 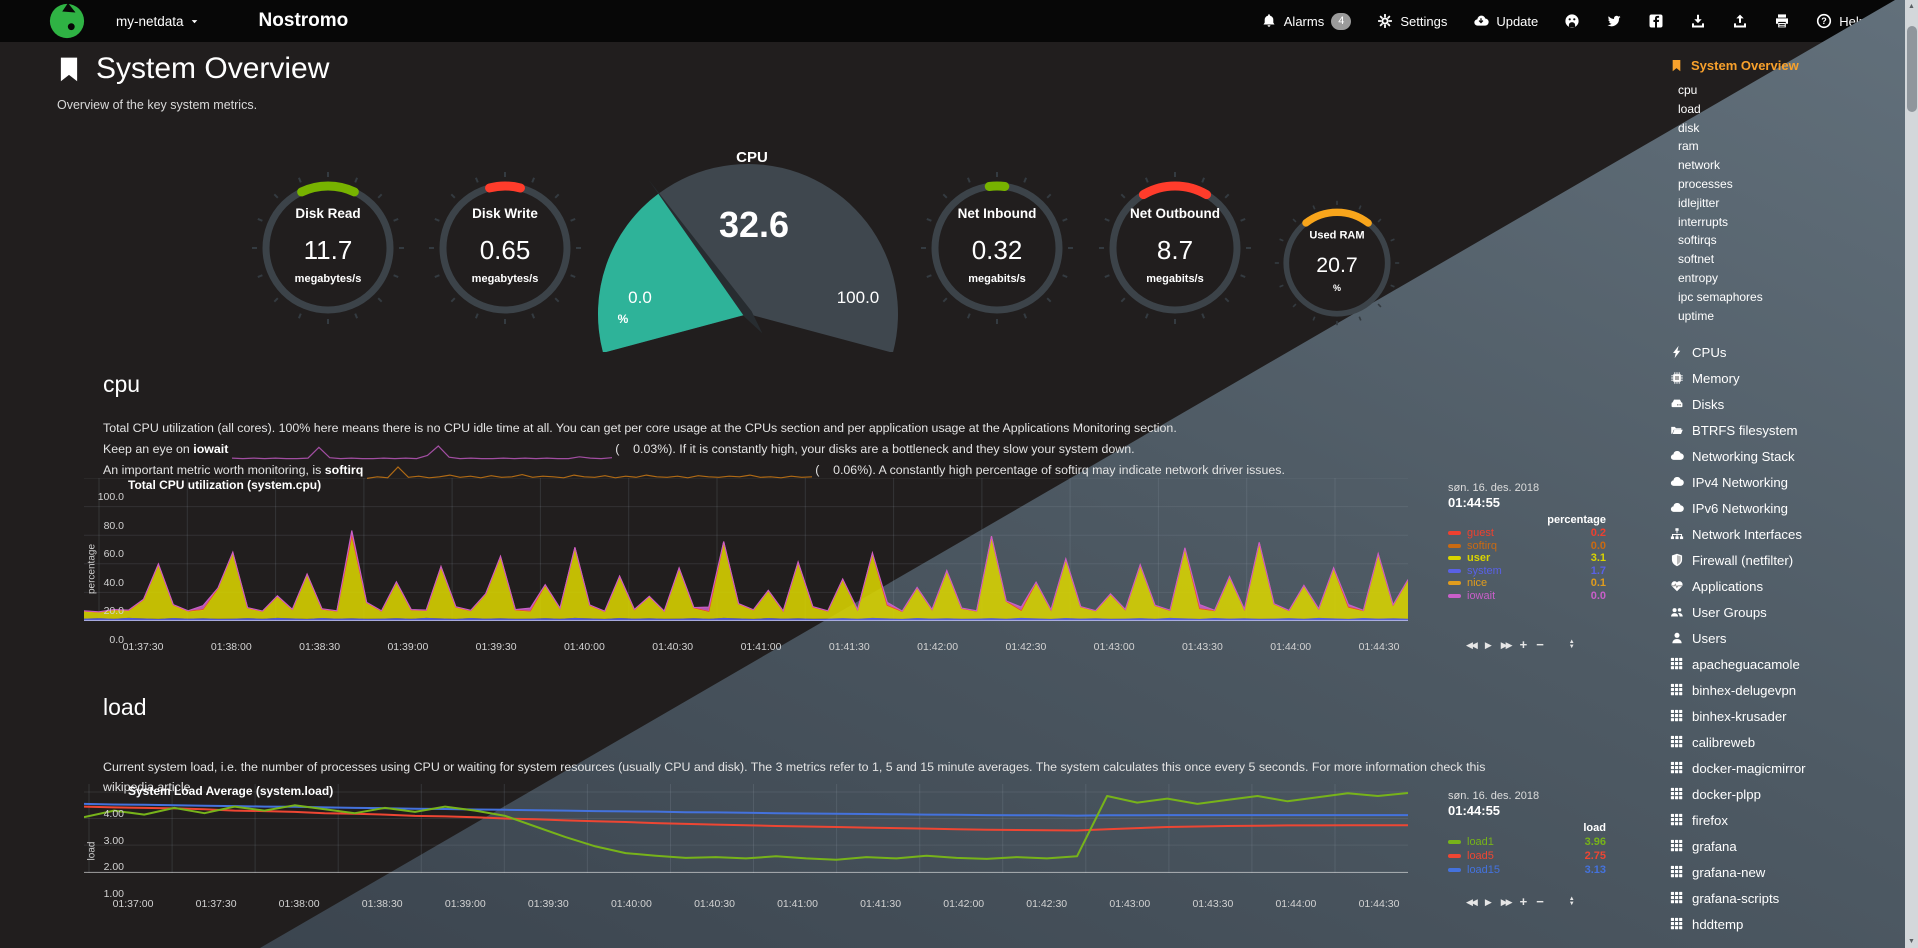 What do you see at coordinates (1677, 404) in the screenshot?
I see `hdd-icon` at bounding box center [1677, 404].